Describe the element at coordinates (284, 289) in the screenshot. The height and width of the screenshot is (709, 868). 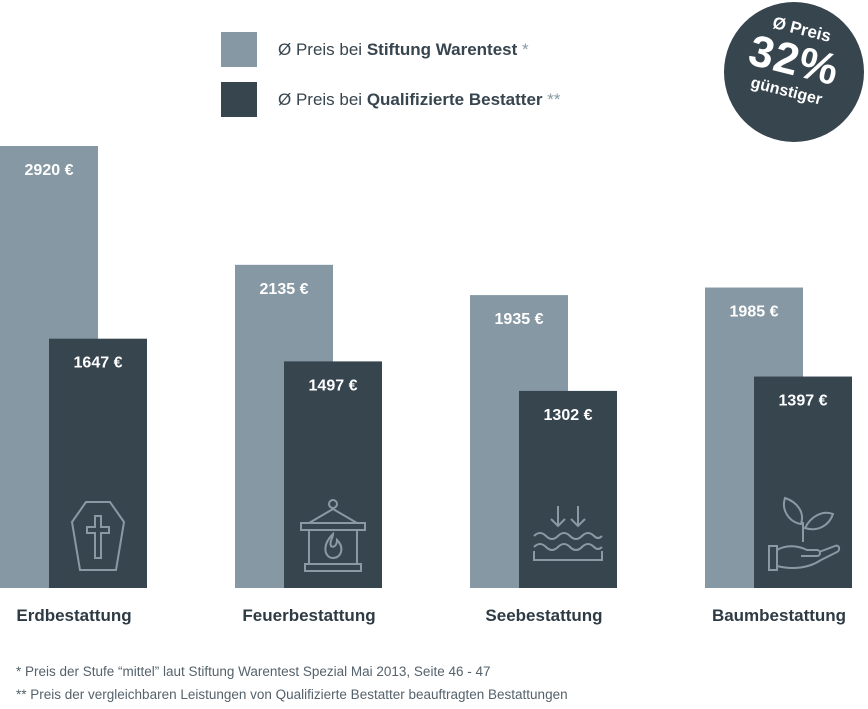
I see `value-label-warentest-2: 2135 €` at that location.